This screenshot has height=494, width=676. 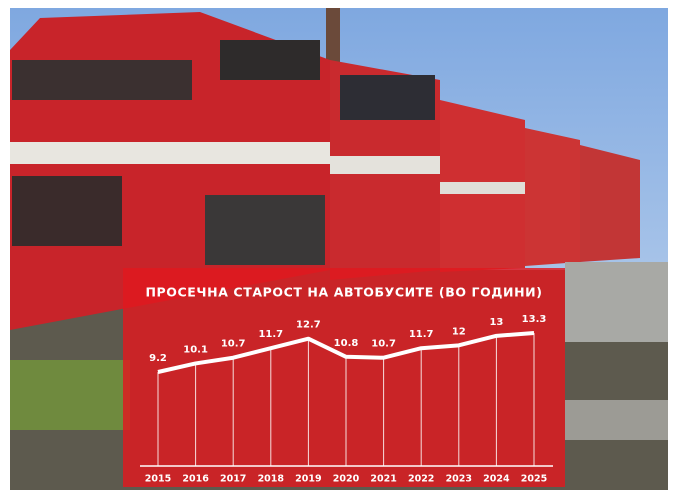 I want to click on x-tick-label: 2020, so click(x=346, y=479).